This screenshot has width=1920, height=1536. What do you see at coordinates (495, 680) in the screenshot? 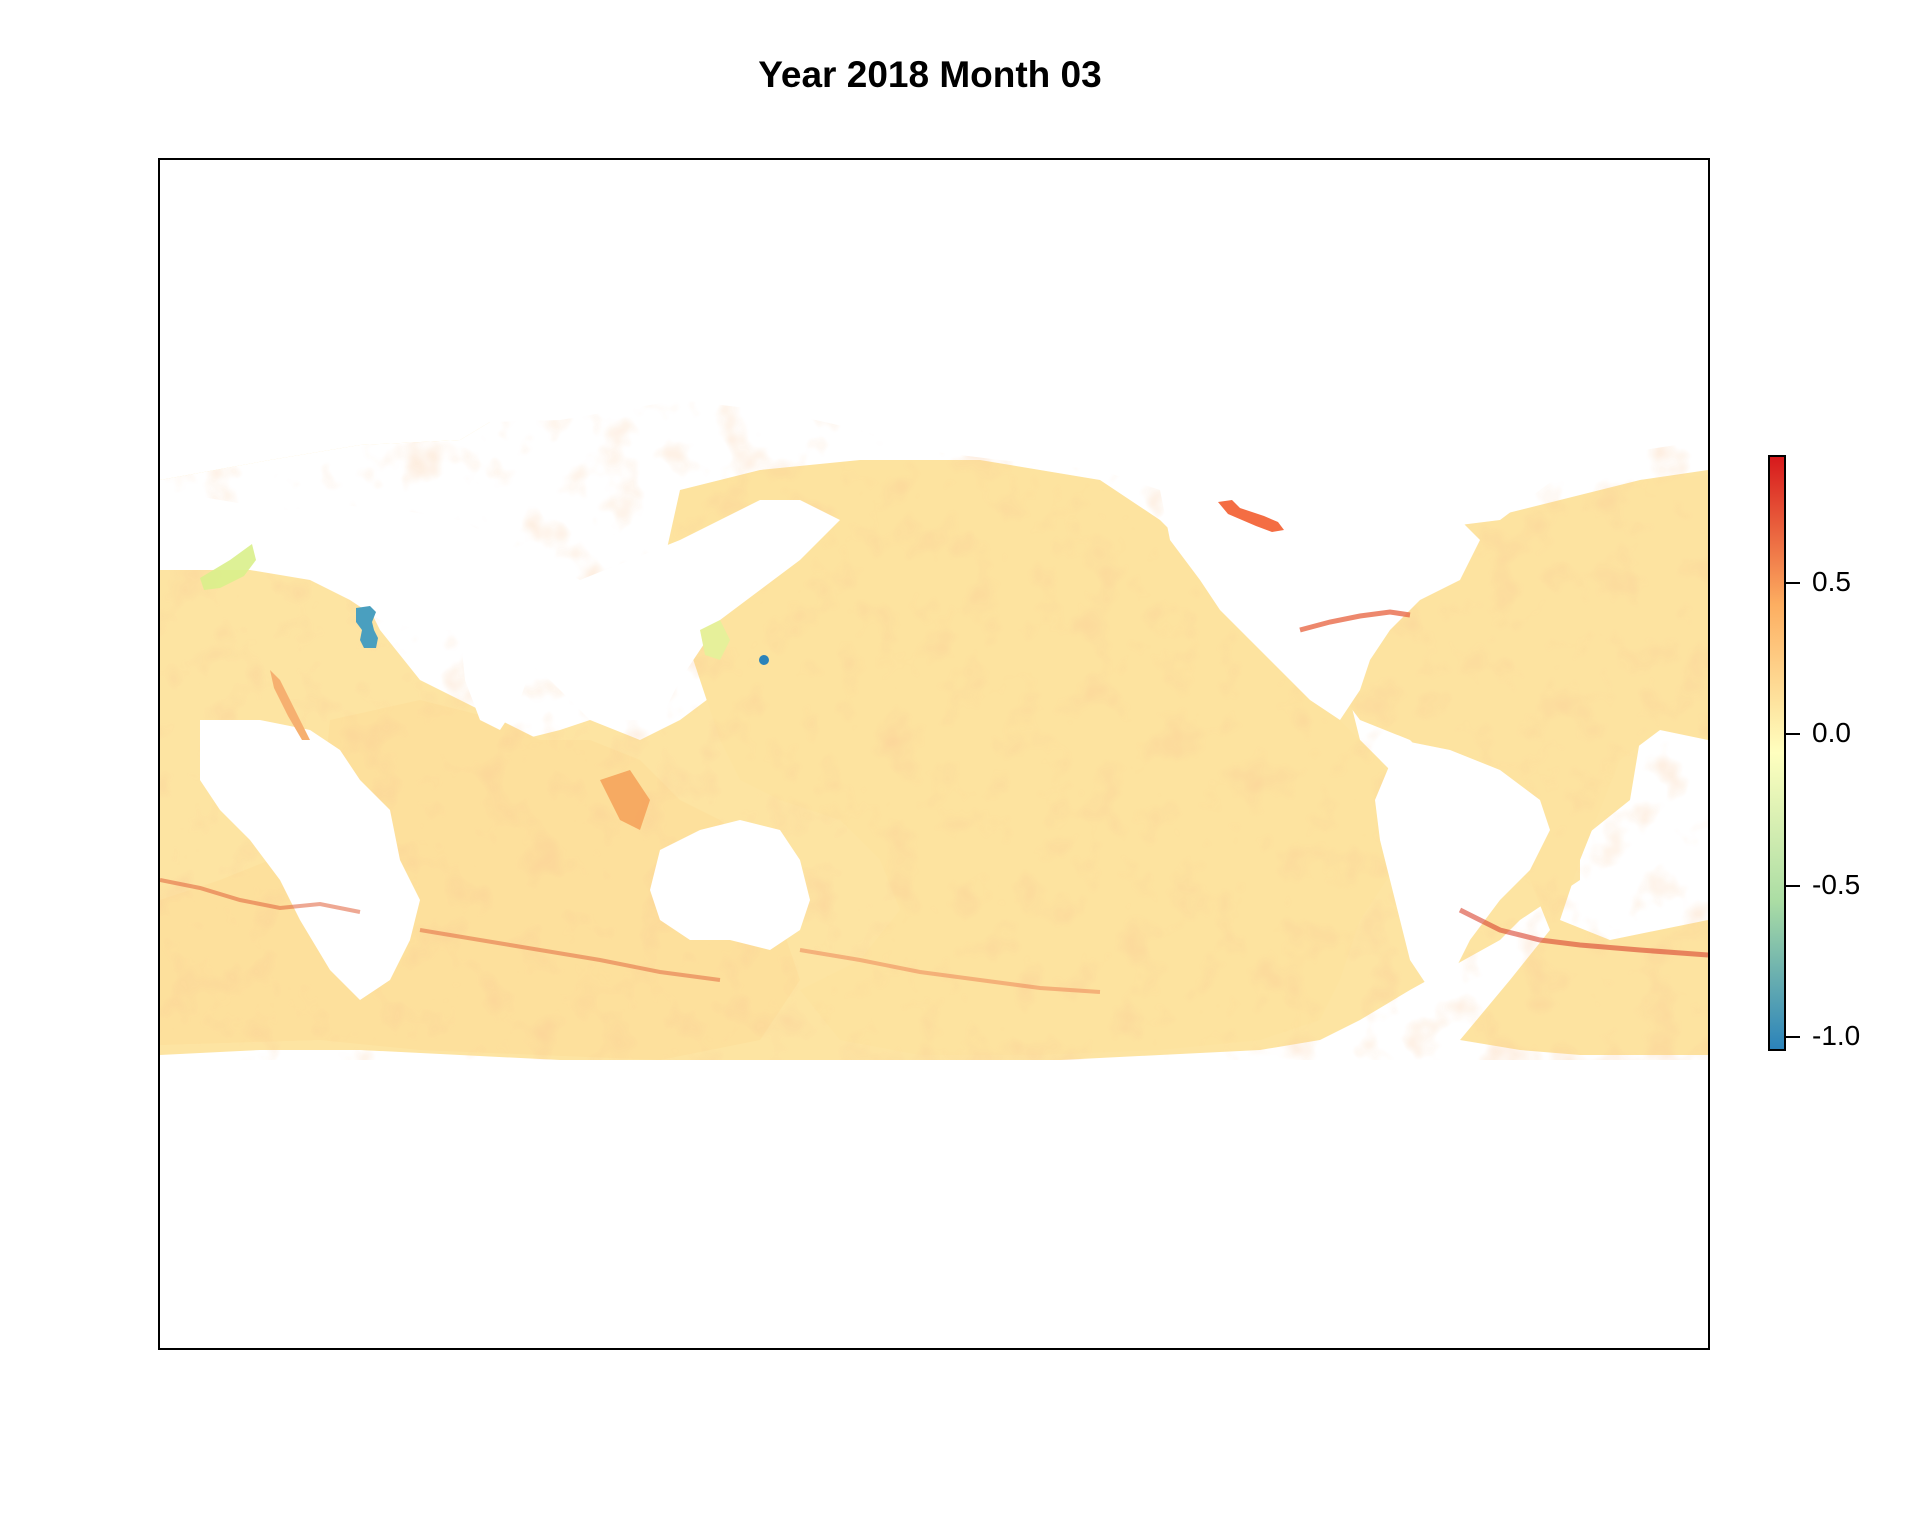
I see `land-india` at bounding box center [495, 680].